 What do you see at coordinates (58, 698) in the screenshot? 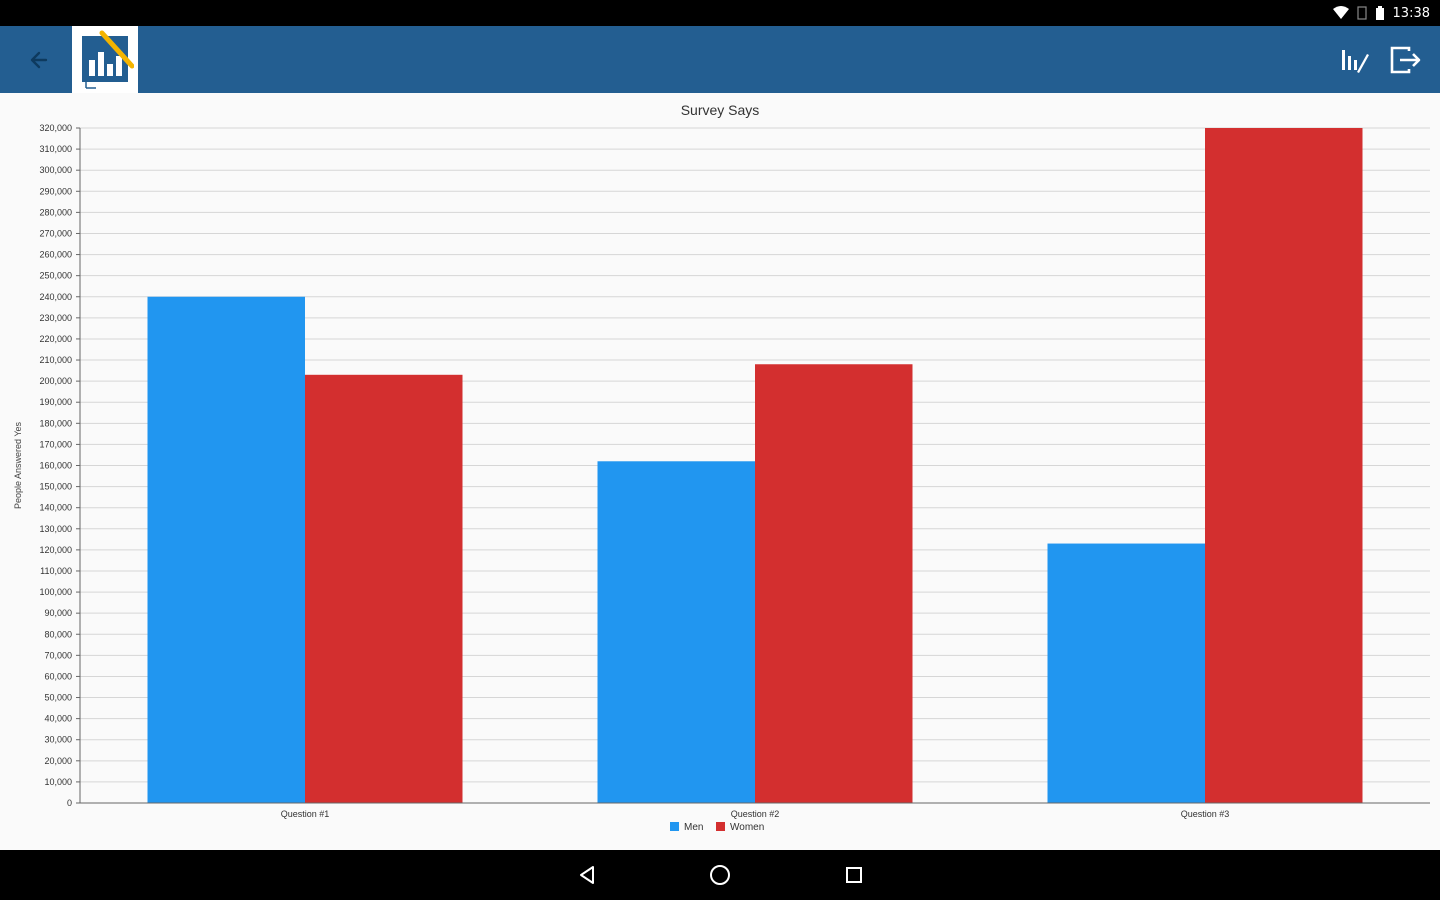
I see `y-tick-label: 50,000` at bounding box center [58, 698].